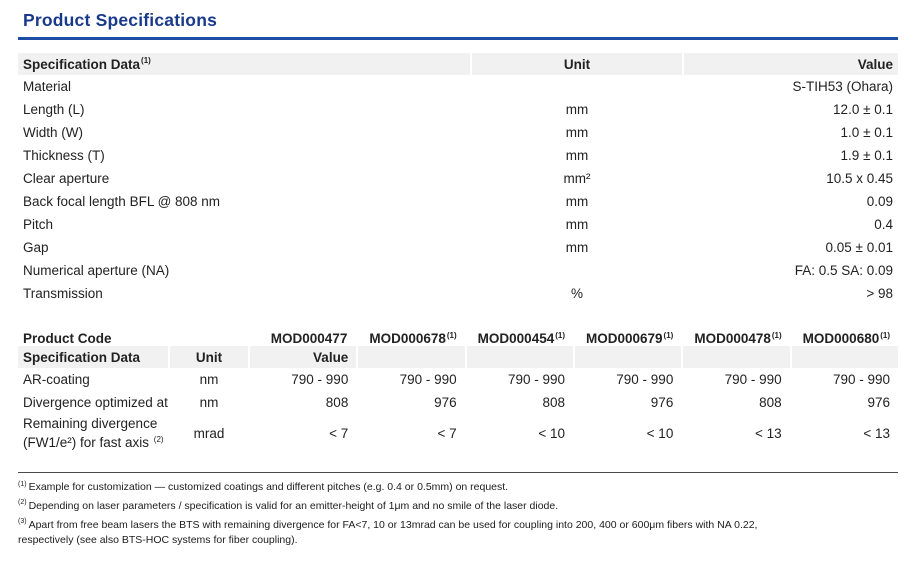 This screenshot has width=916, height=572. What do you see at coordinates (879, 293) in the screenshot?
I see `spec-value: > 98` at bounding box center [879, 293].